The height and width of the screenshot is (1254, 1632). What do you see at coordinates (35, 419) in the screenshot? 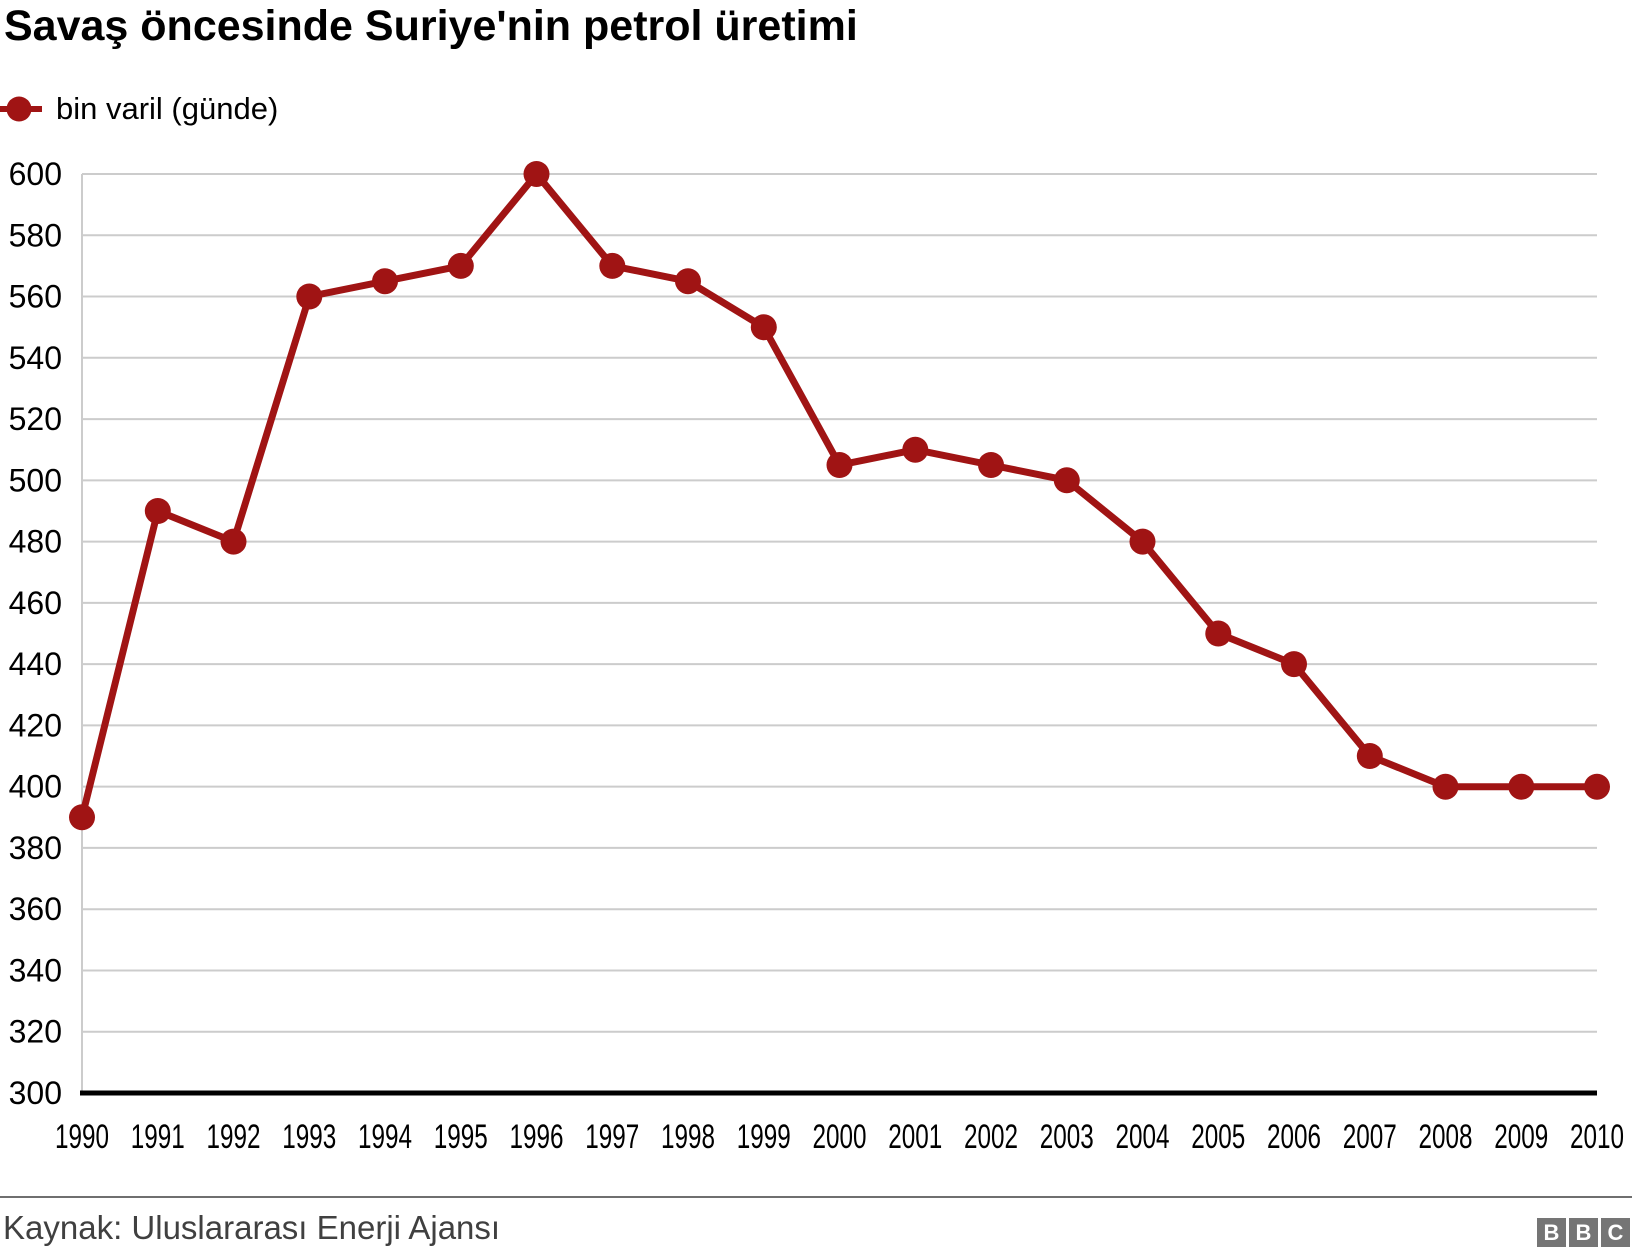
I see `svg-text: 520` at bounding box center [35, 419].